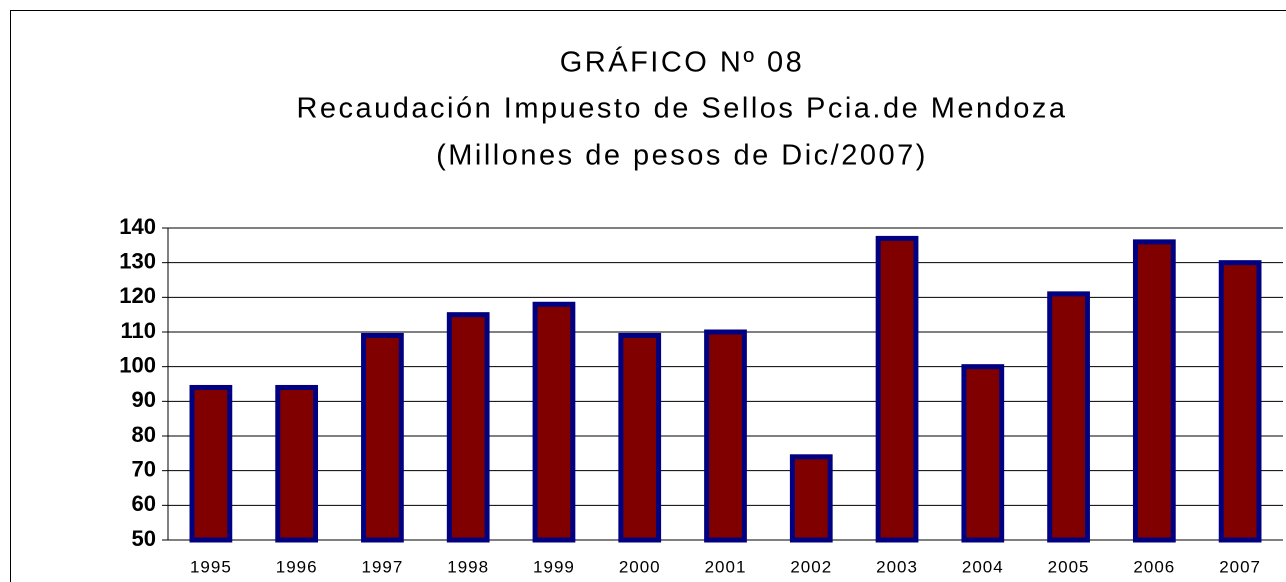 Image resolution: width=1286 pixels, height=582 pixels. What do you see at coordinates (144, 434) in the screenshot?
I see `y-tick-label: 80` at bounding box center [144, 434].